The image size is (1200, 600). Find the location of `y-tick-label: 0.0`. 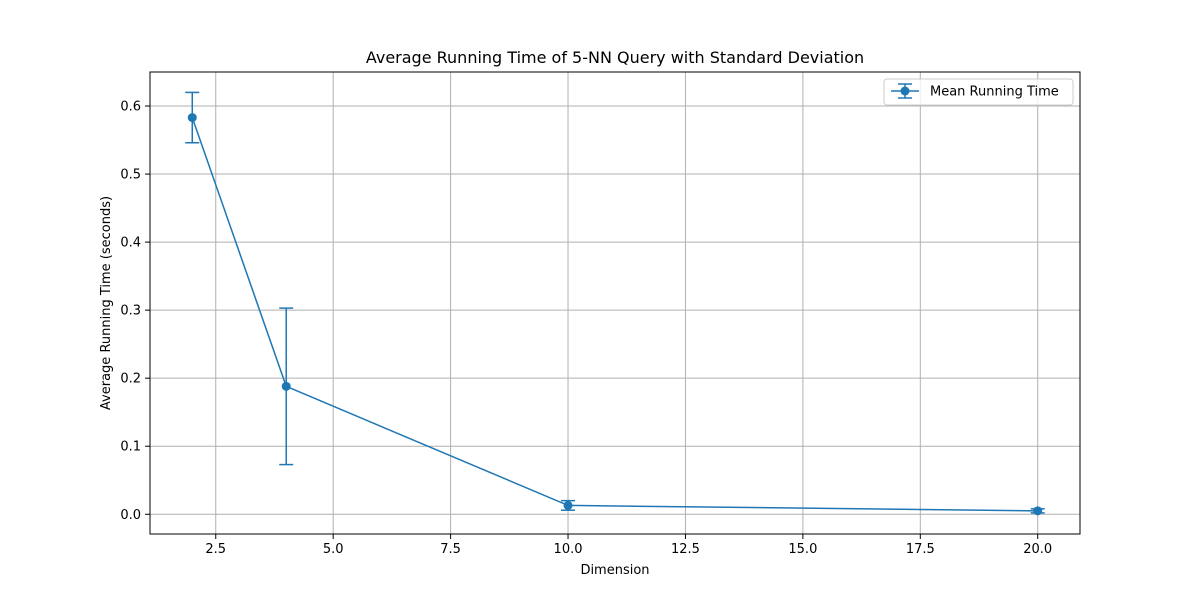

y-tick-label: 0.0 is located at coordinates (130, 515).